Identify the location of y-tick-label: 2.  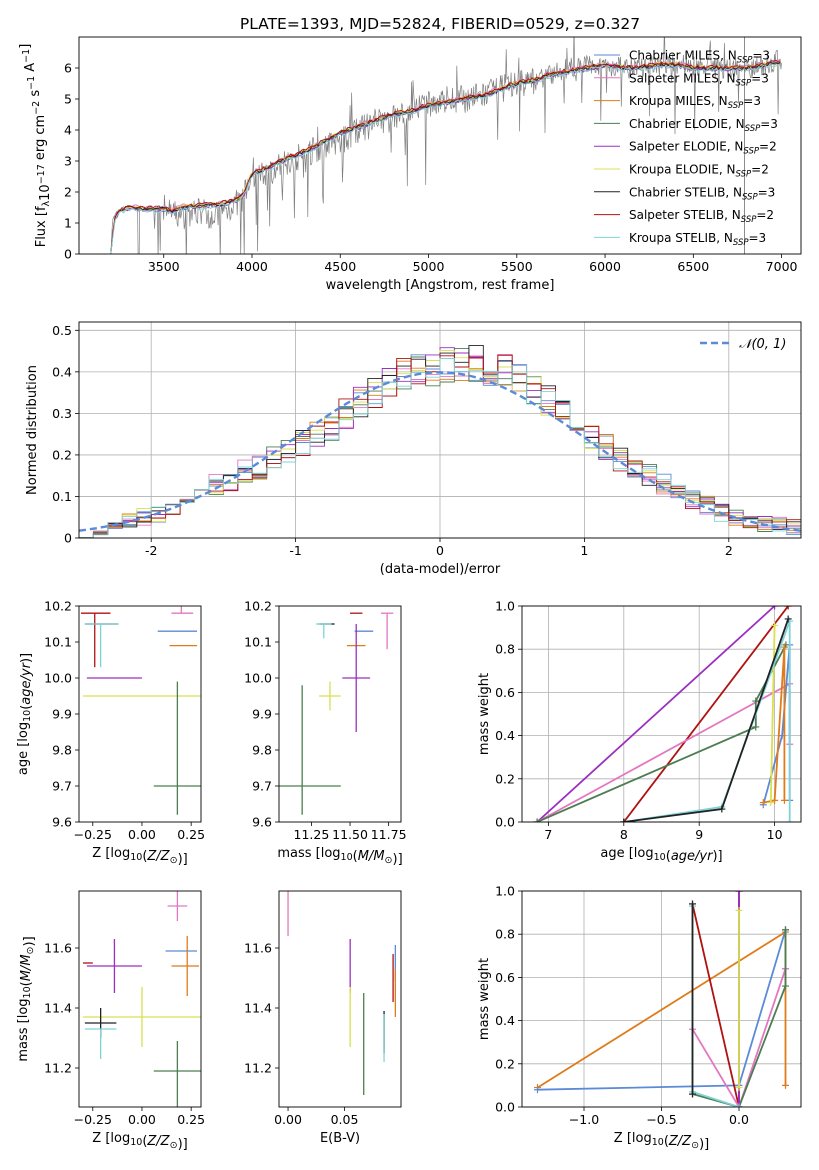
(68, 192).